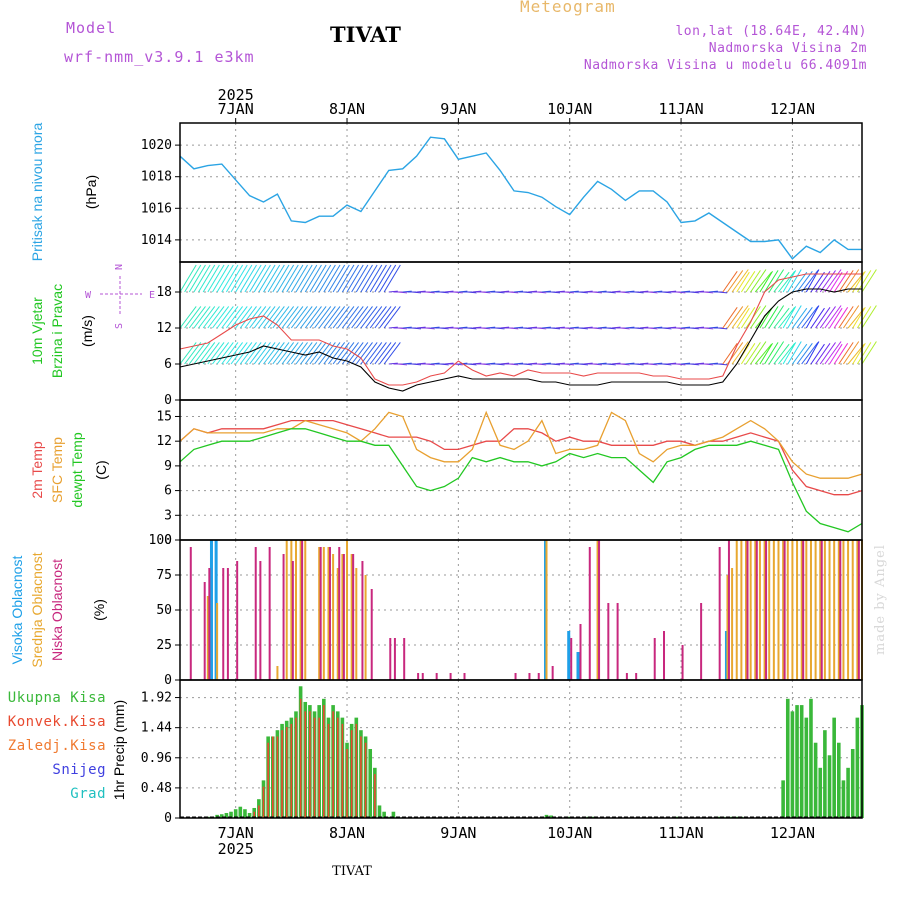 This screenshot has width=900, height=900. What do you see at coordinates (88, 794) in the screenshot?
I see `precip-legend-4: Grad` at bounding box center [88, 794].